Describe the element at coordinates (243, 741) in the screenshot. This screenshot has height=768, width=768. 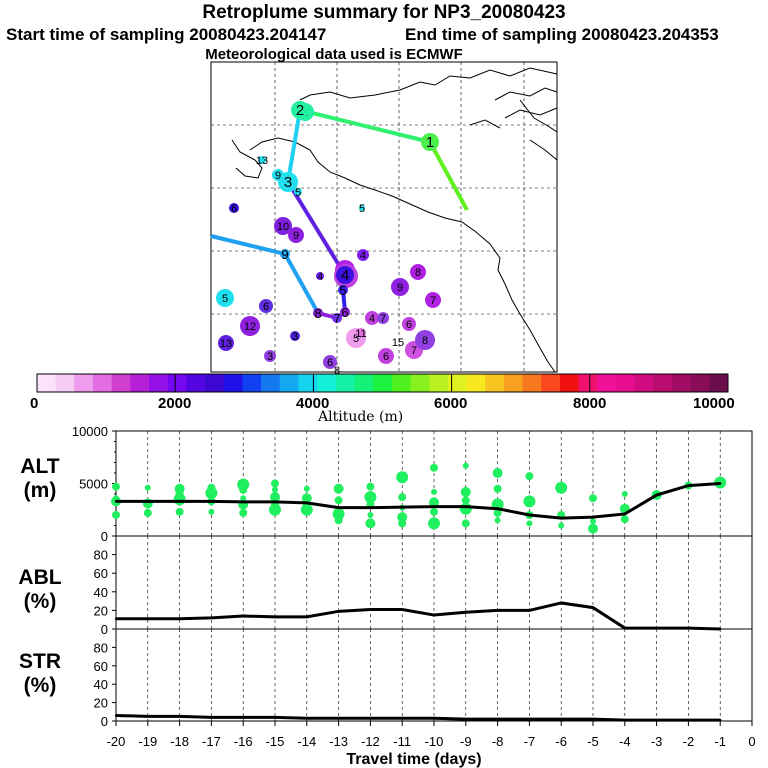
I see `x-tick-label: -16` at that location.